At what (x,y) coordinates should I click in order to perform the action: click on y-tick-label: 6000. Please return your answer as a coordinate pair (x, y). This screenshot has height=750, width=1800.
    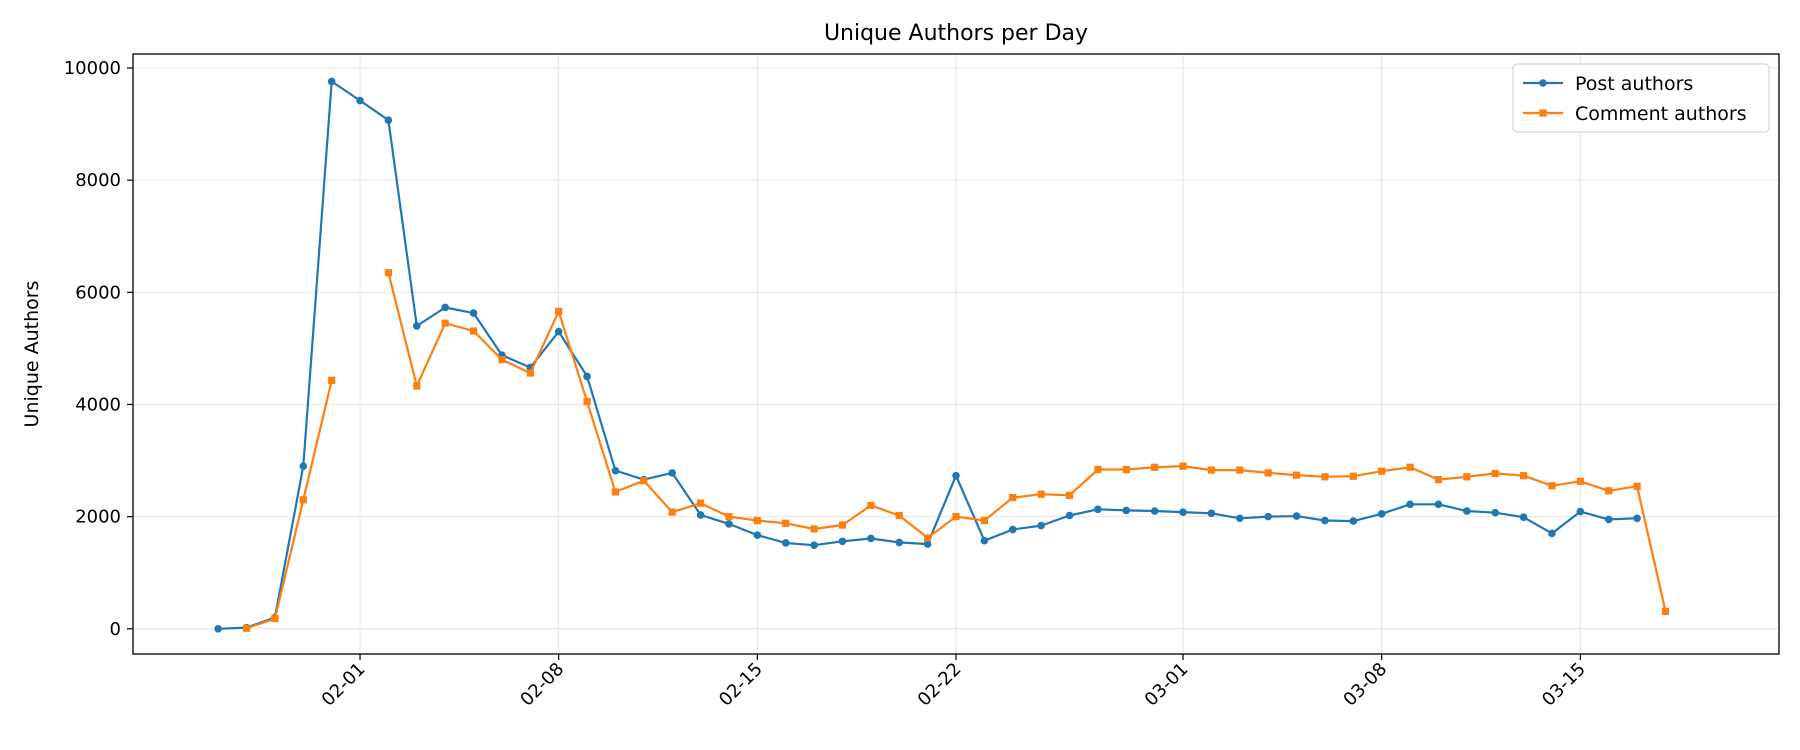
    Looking at the image, I should click on (98, 292).